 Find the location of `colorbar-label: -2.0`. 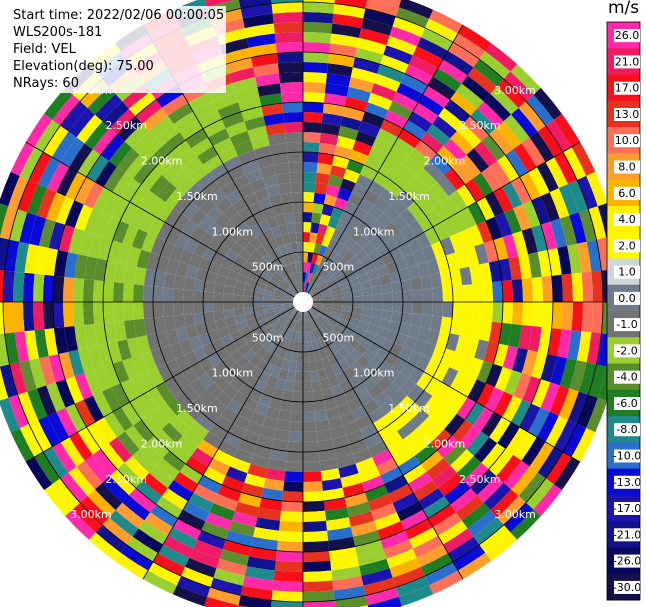

colorbar-label: -2.0 is located at coordinates (626, 350).